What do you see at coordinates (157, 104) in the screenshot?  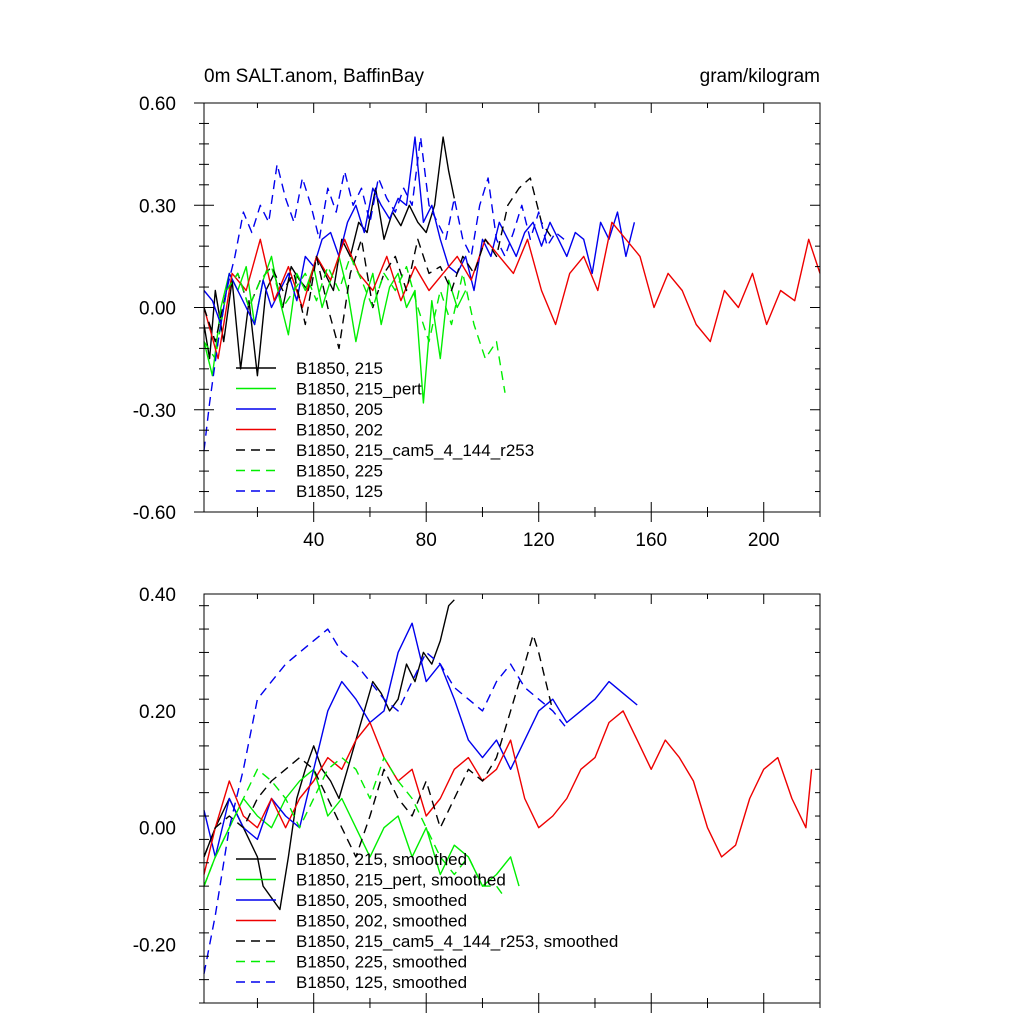 I see `y-tick-label: 0.60` at bounding box center [157, 104].